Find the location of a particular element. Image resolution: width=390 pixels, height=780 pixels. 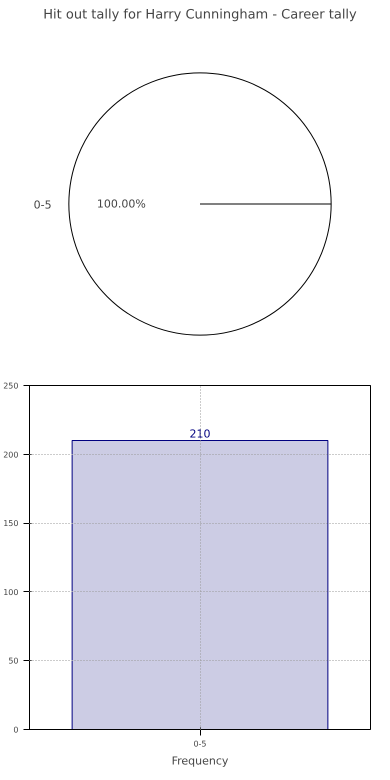

y-tick-label: 50 is located at coordinates (13, 661).